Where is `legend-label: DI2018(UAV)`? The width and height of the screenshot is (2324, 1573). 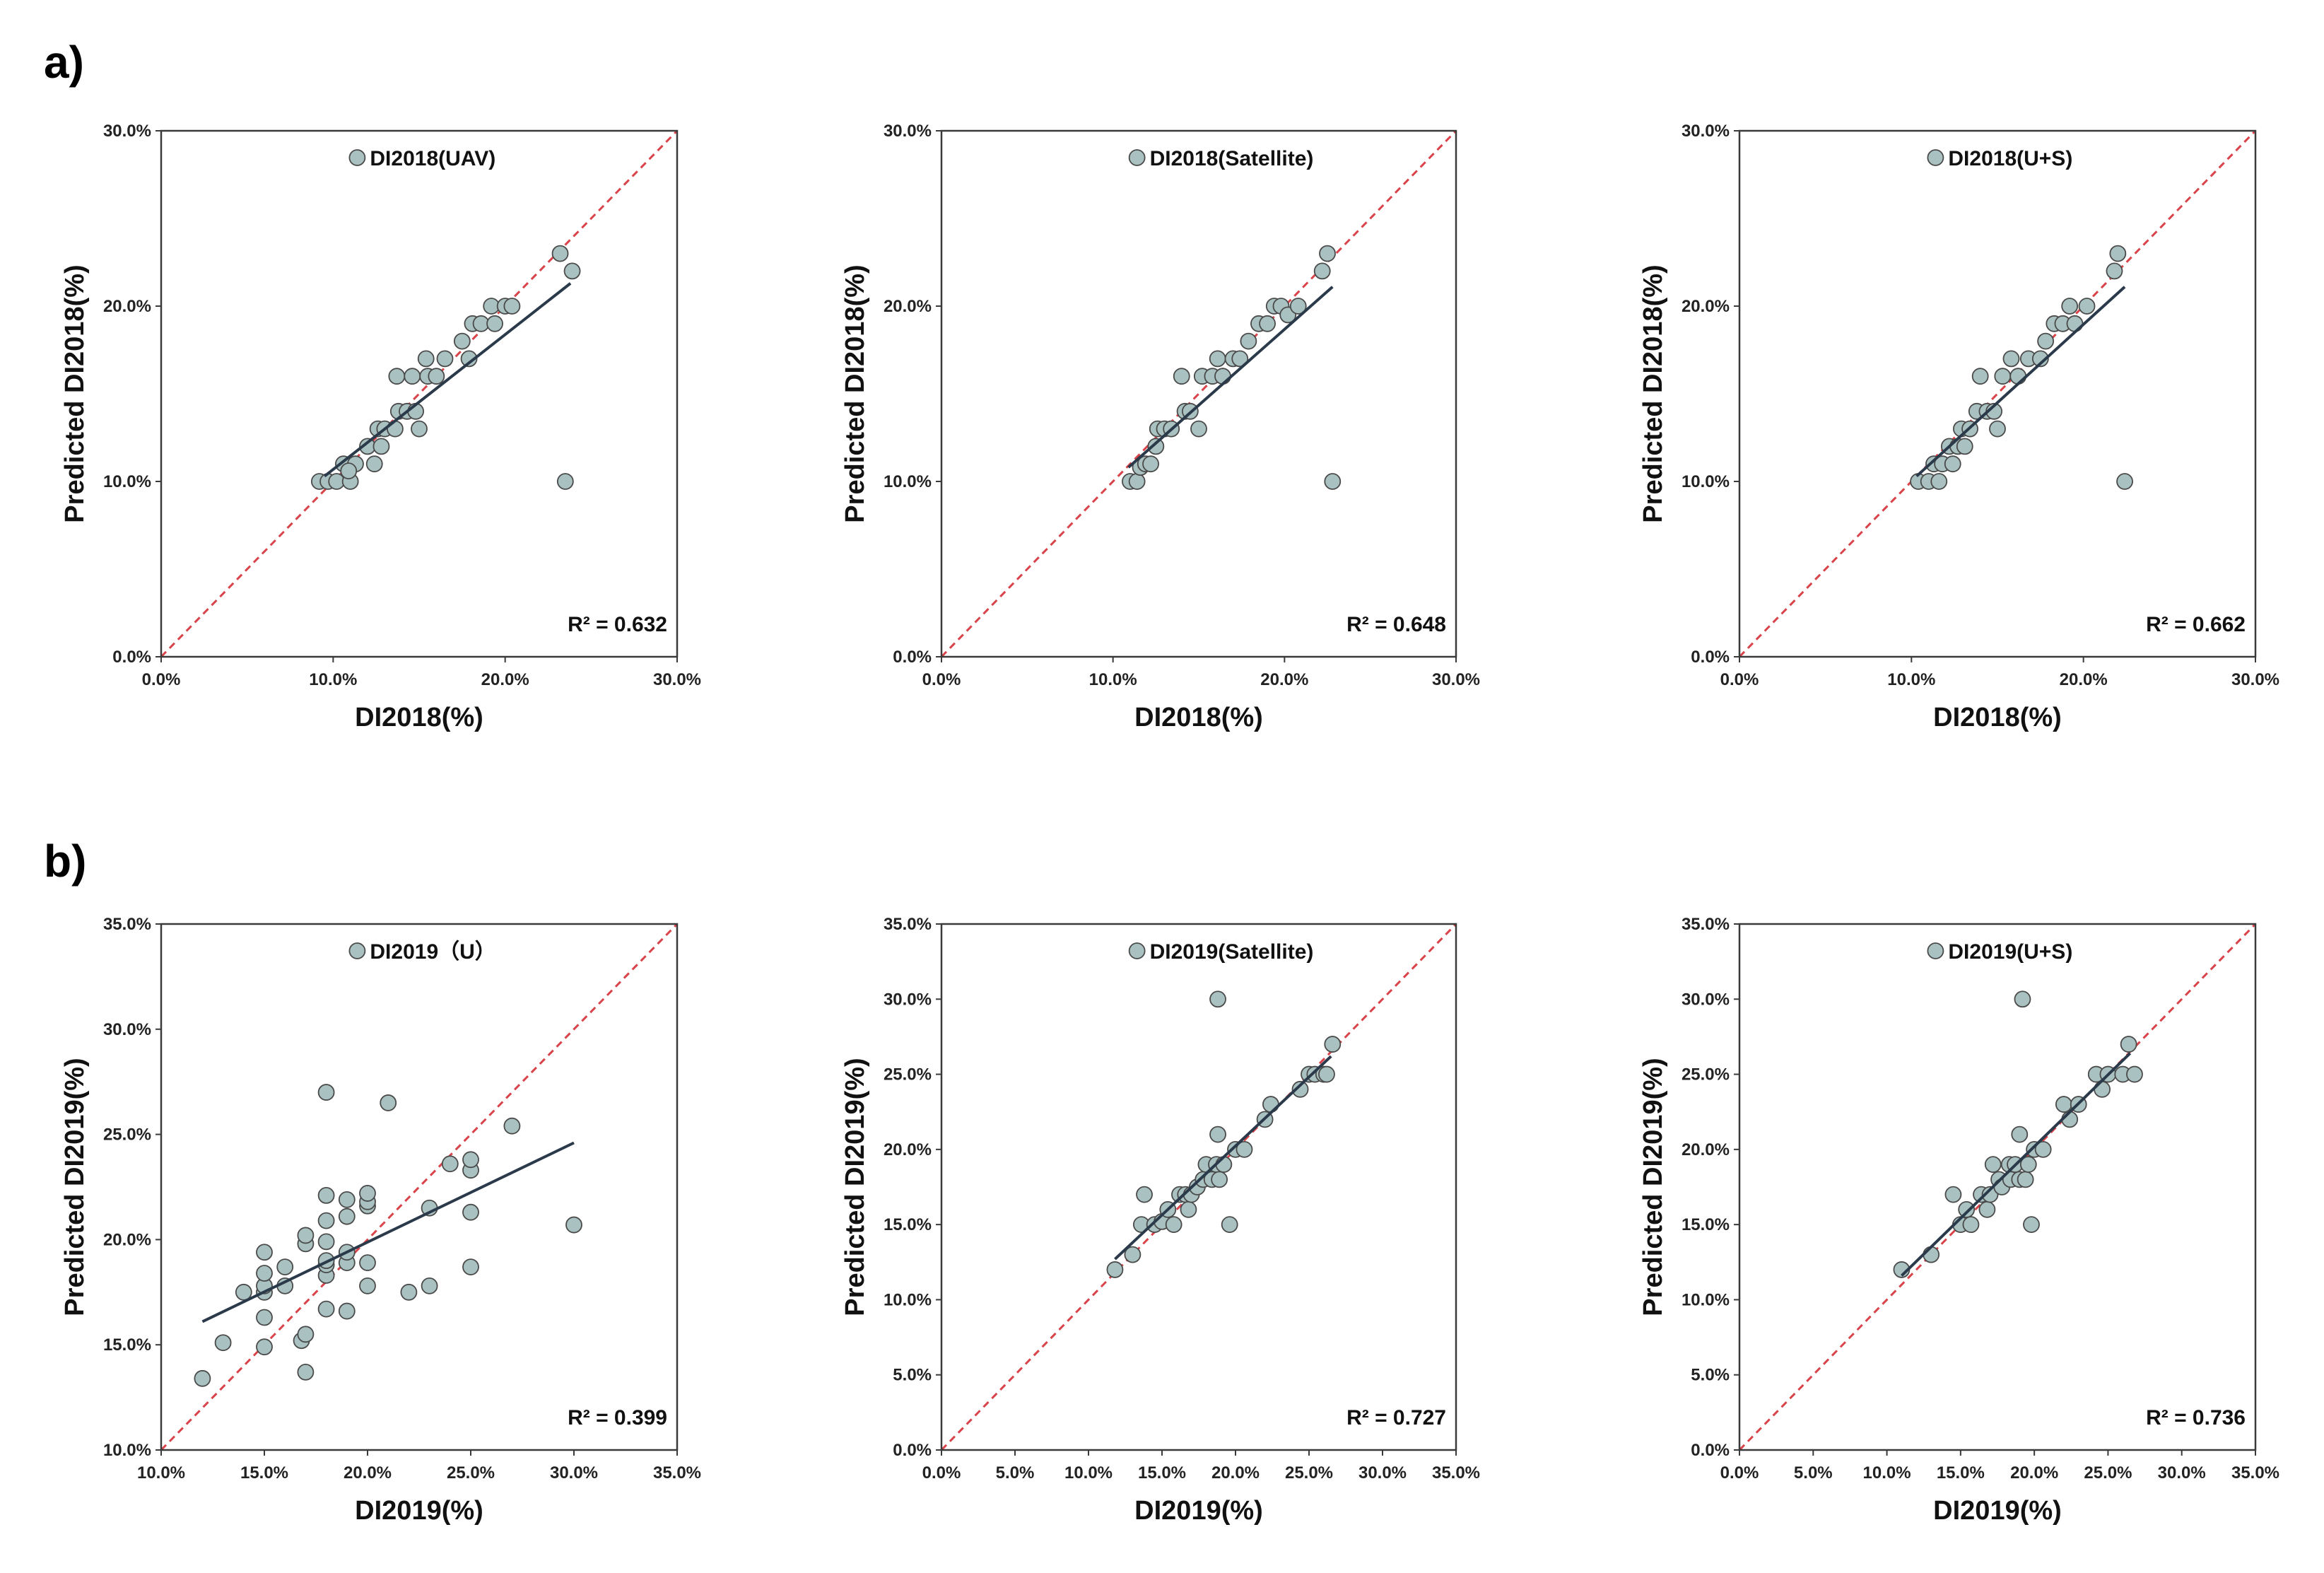
legend-label: DI2018(UAV) is located at coordinates (432, 158).